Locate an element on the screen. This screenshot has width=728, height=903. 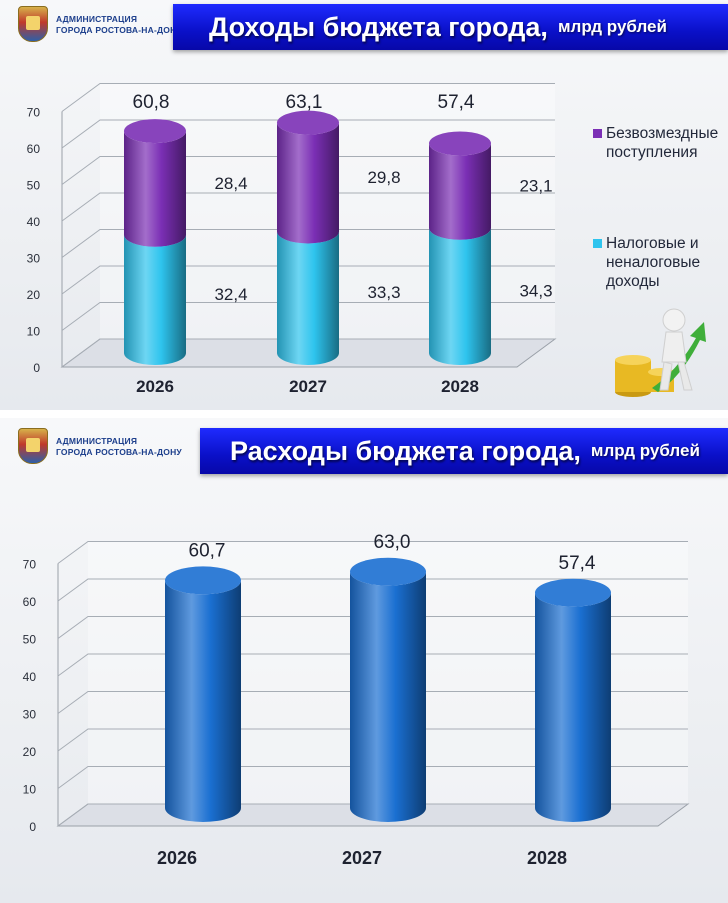
expense-bar-2026 is located at coordinates (203, 701).